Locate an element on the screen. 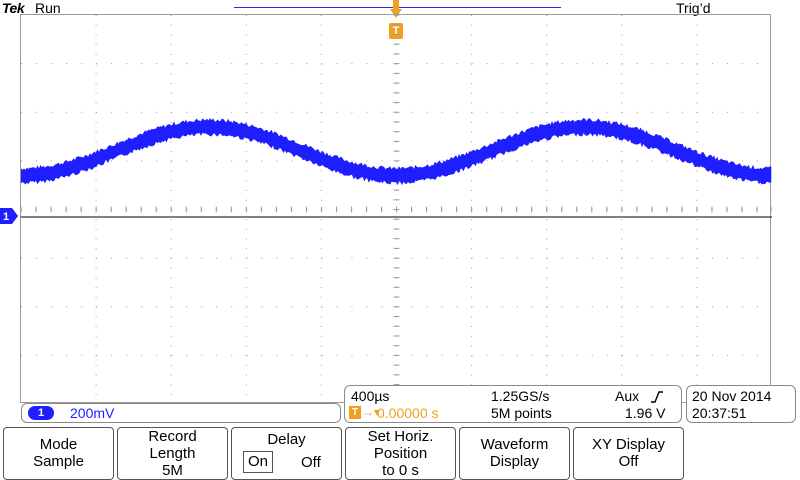 This screenshot has height=480, width=800. xy-display-button: XY Display Off is located at coordinates (628, 453).